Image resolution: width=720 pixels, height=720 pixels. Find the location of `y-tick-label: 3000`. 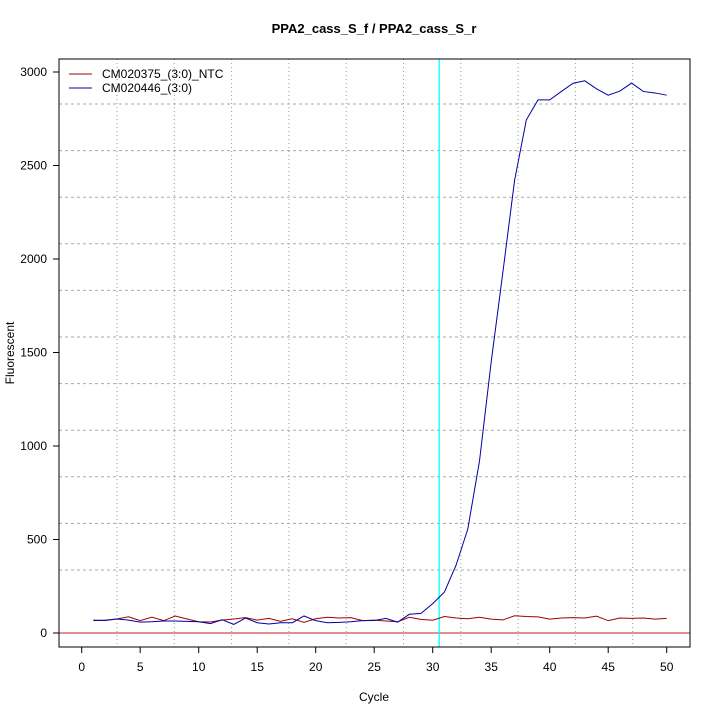

y-tick-label: 3000 is located at coordinates (33, 72).